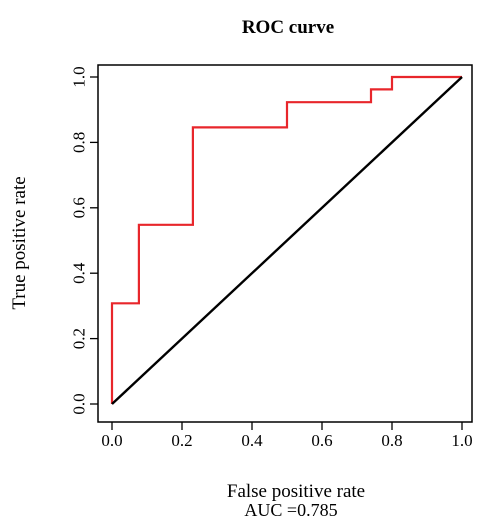  Describe the element at coordinates (79, 207) in the screenshot. I see `y-tick-label: 0.6` at that location.